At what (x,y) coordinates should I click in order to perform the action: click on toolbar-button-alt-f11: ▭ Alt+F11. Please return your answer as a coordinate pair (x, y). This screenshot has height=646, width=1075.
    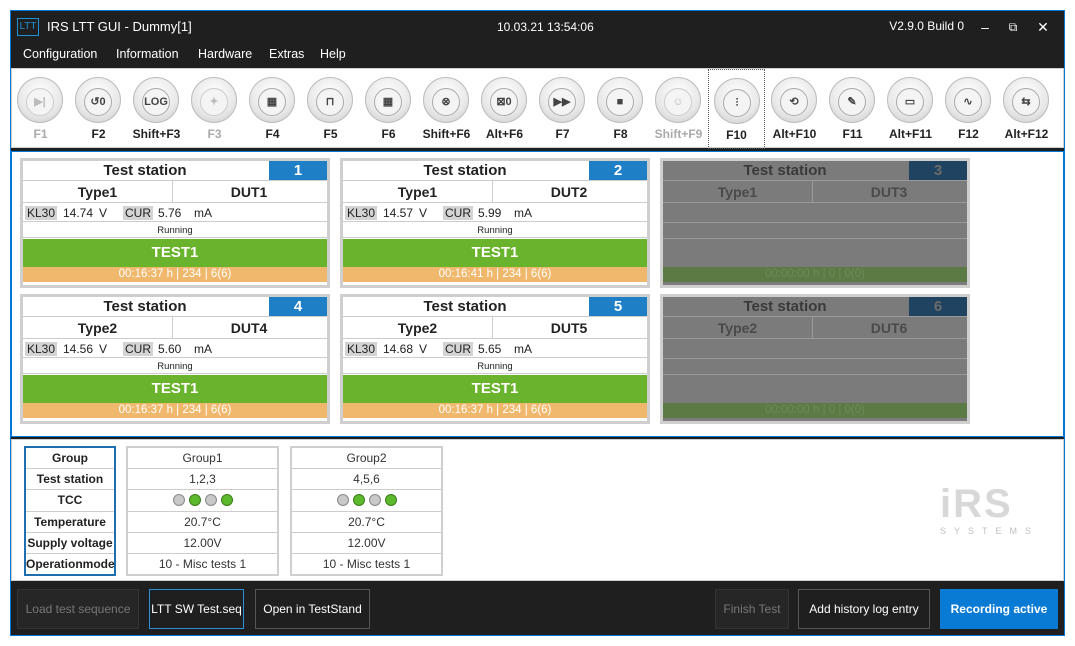
    Looking at the image, I should click on (910, 109).